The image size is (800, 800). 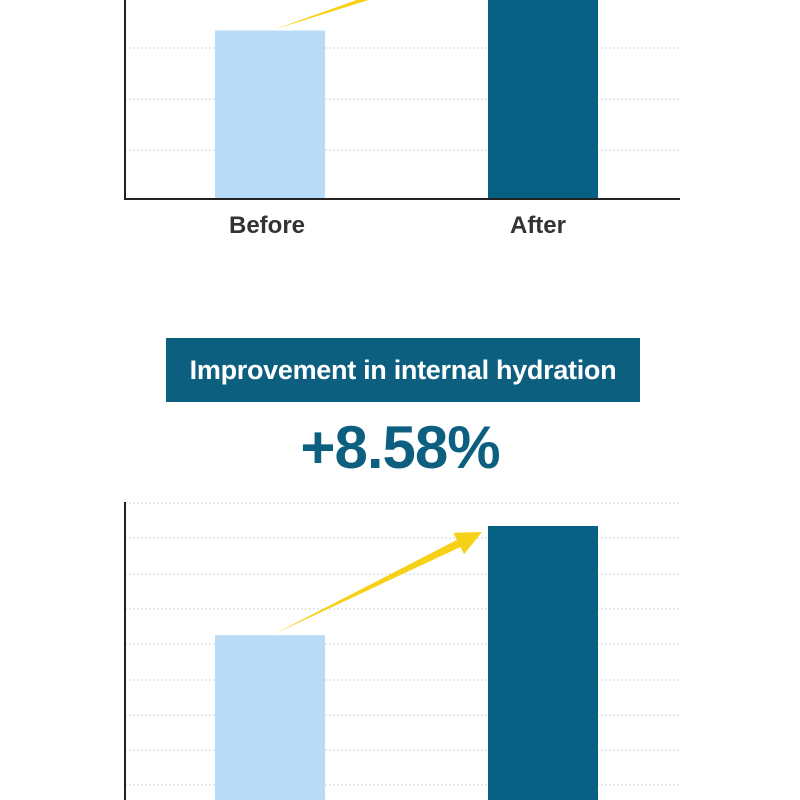 I want to click on top-chart-bars, so click(x=406, y=99).